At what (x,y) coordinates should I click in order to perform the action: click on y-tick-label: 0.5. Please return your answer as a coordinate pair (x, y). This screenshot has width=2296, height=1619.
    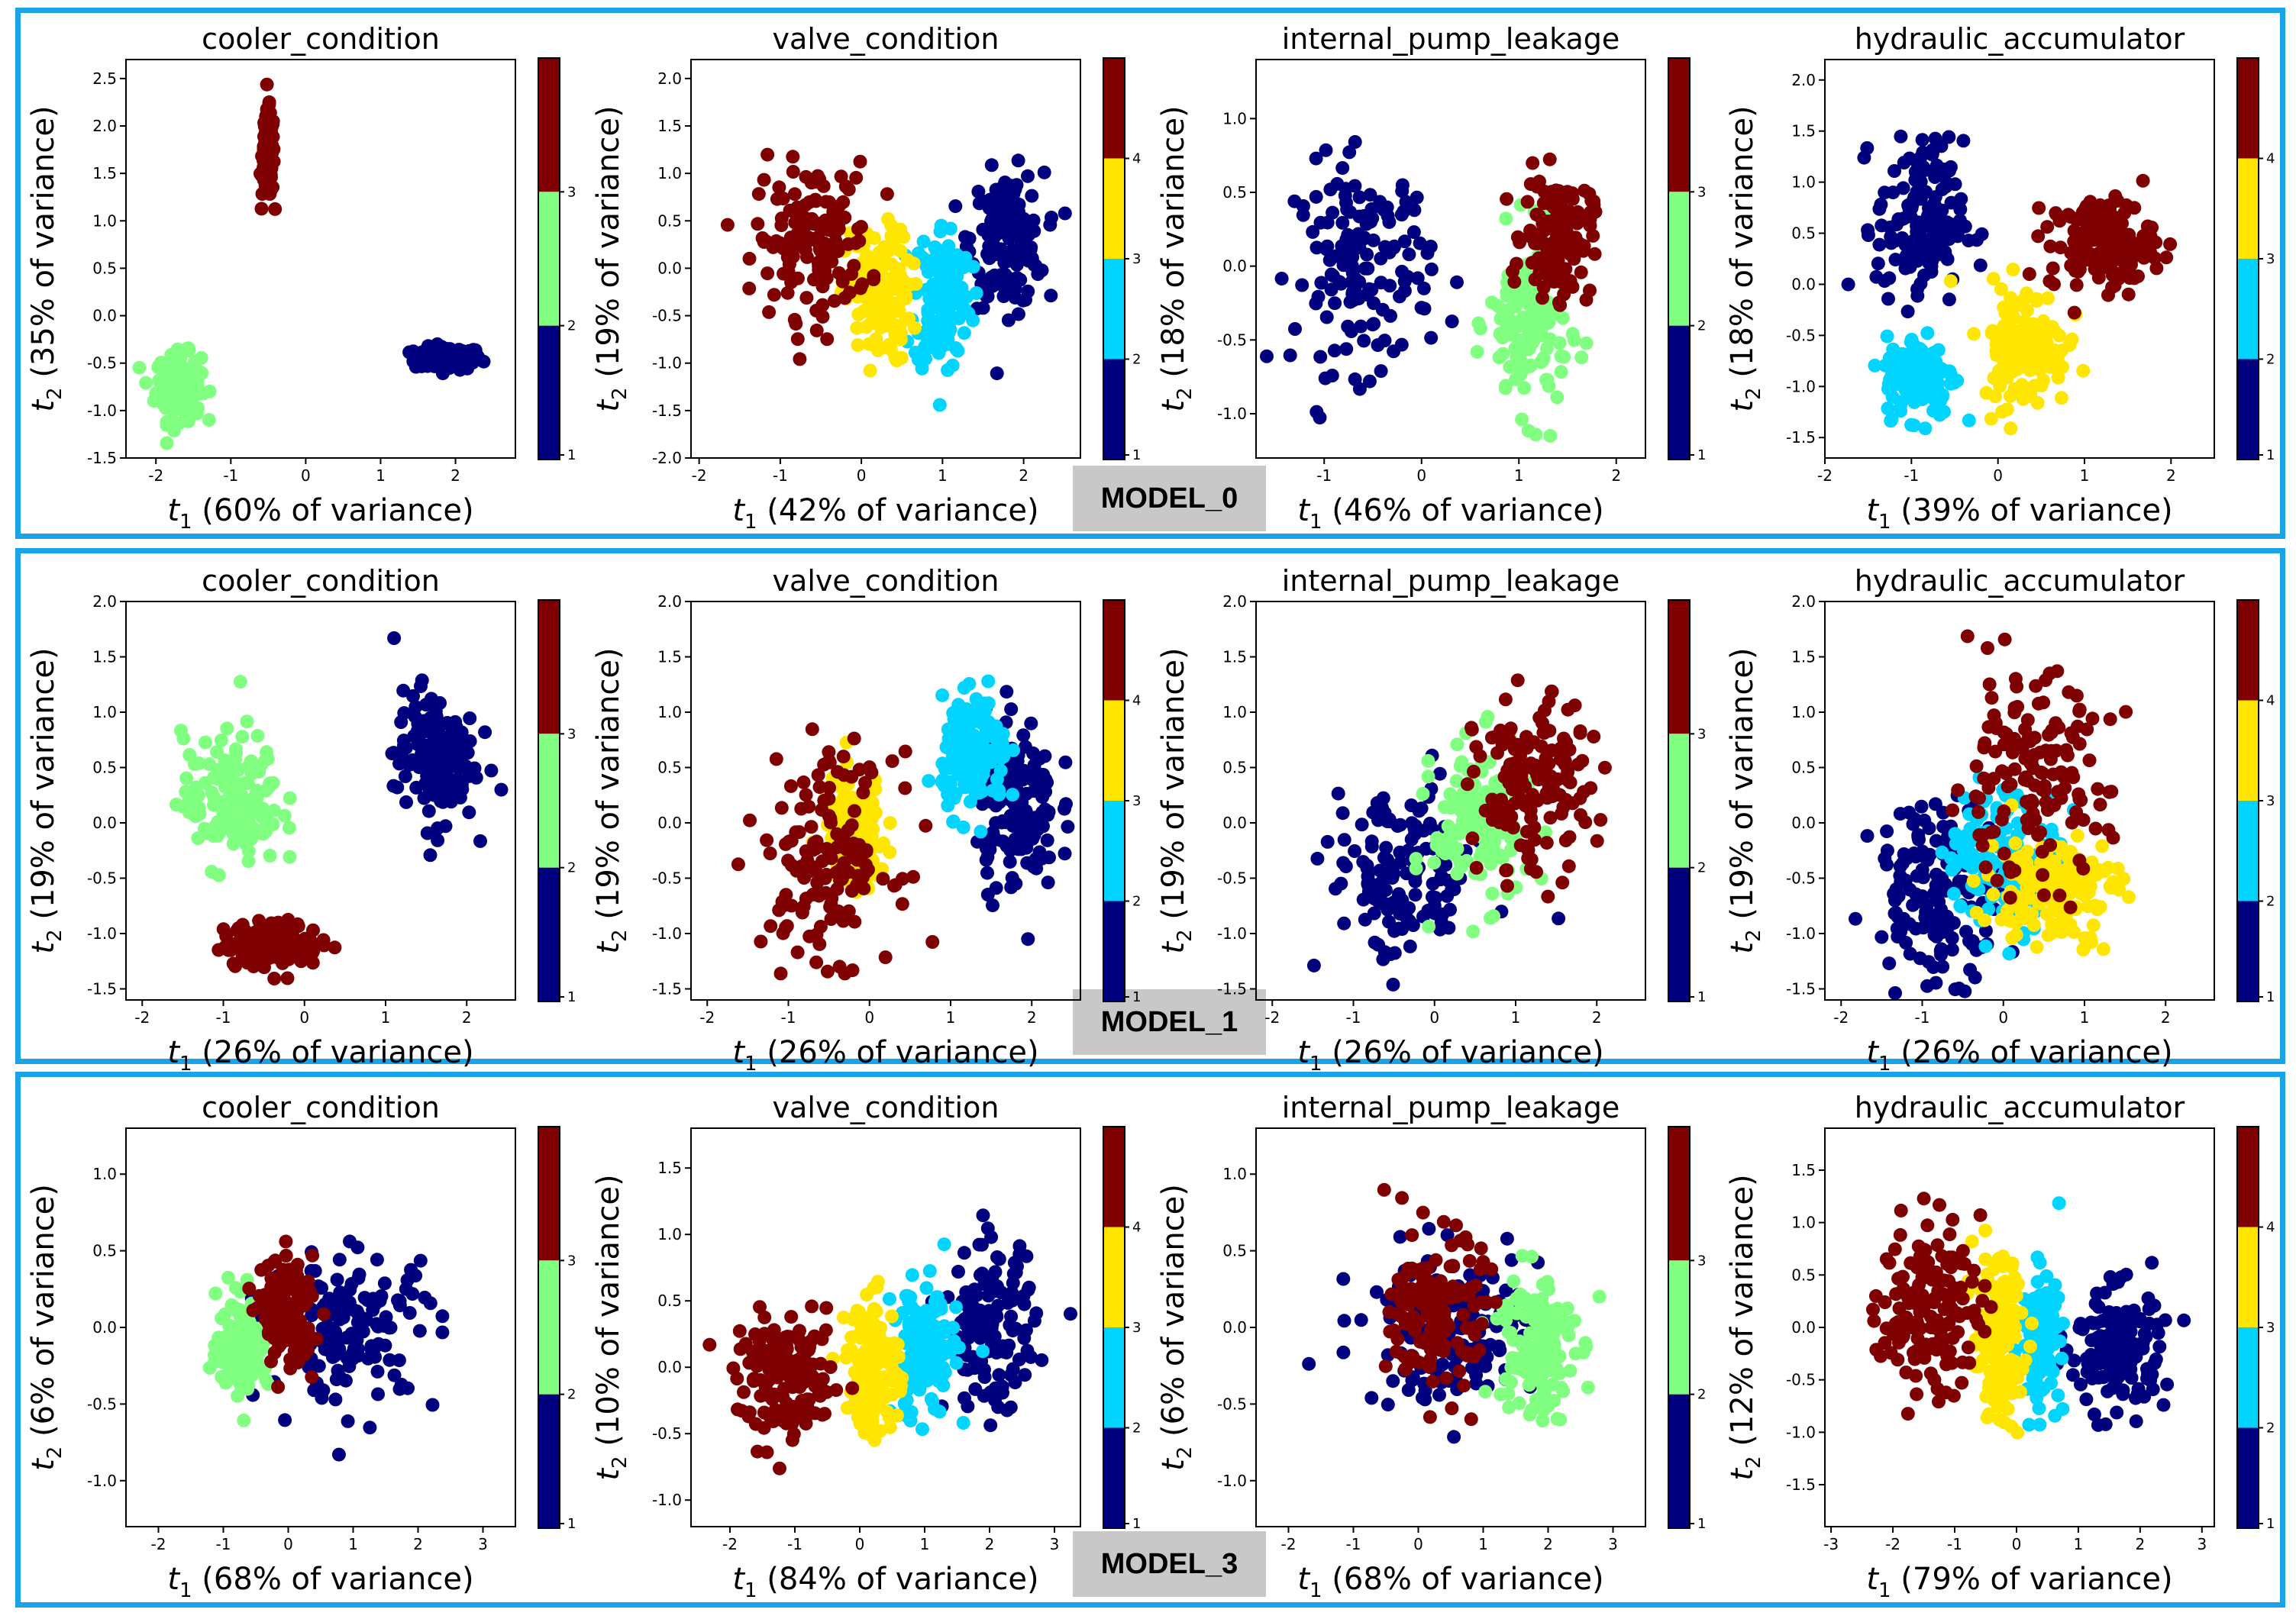
    Looking at the image, I should click on (669, 220).